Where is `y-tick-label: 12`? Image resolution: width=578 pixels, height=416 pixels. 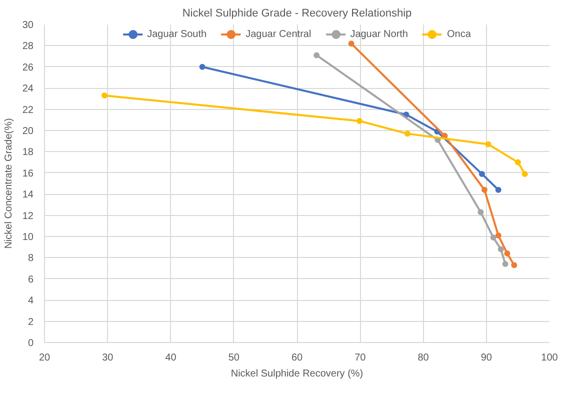 y-tick-label: 12 is located at coordinates (28, 216).